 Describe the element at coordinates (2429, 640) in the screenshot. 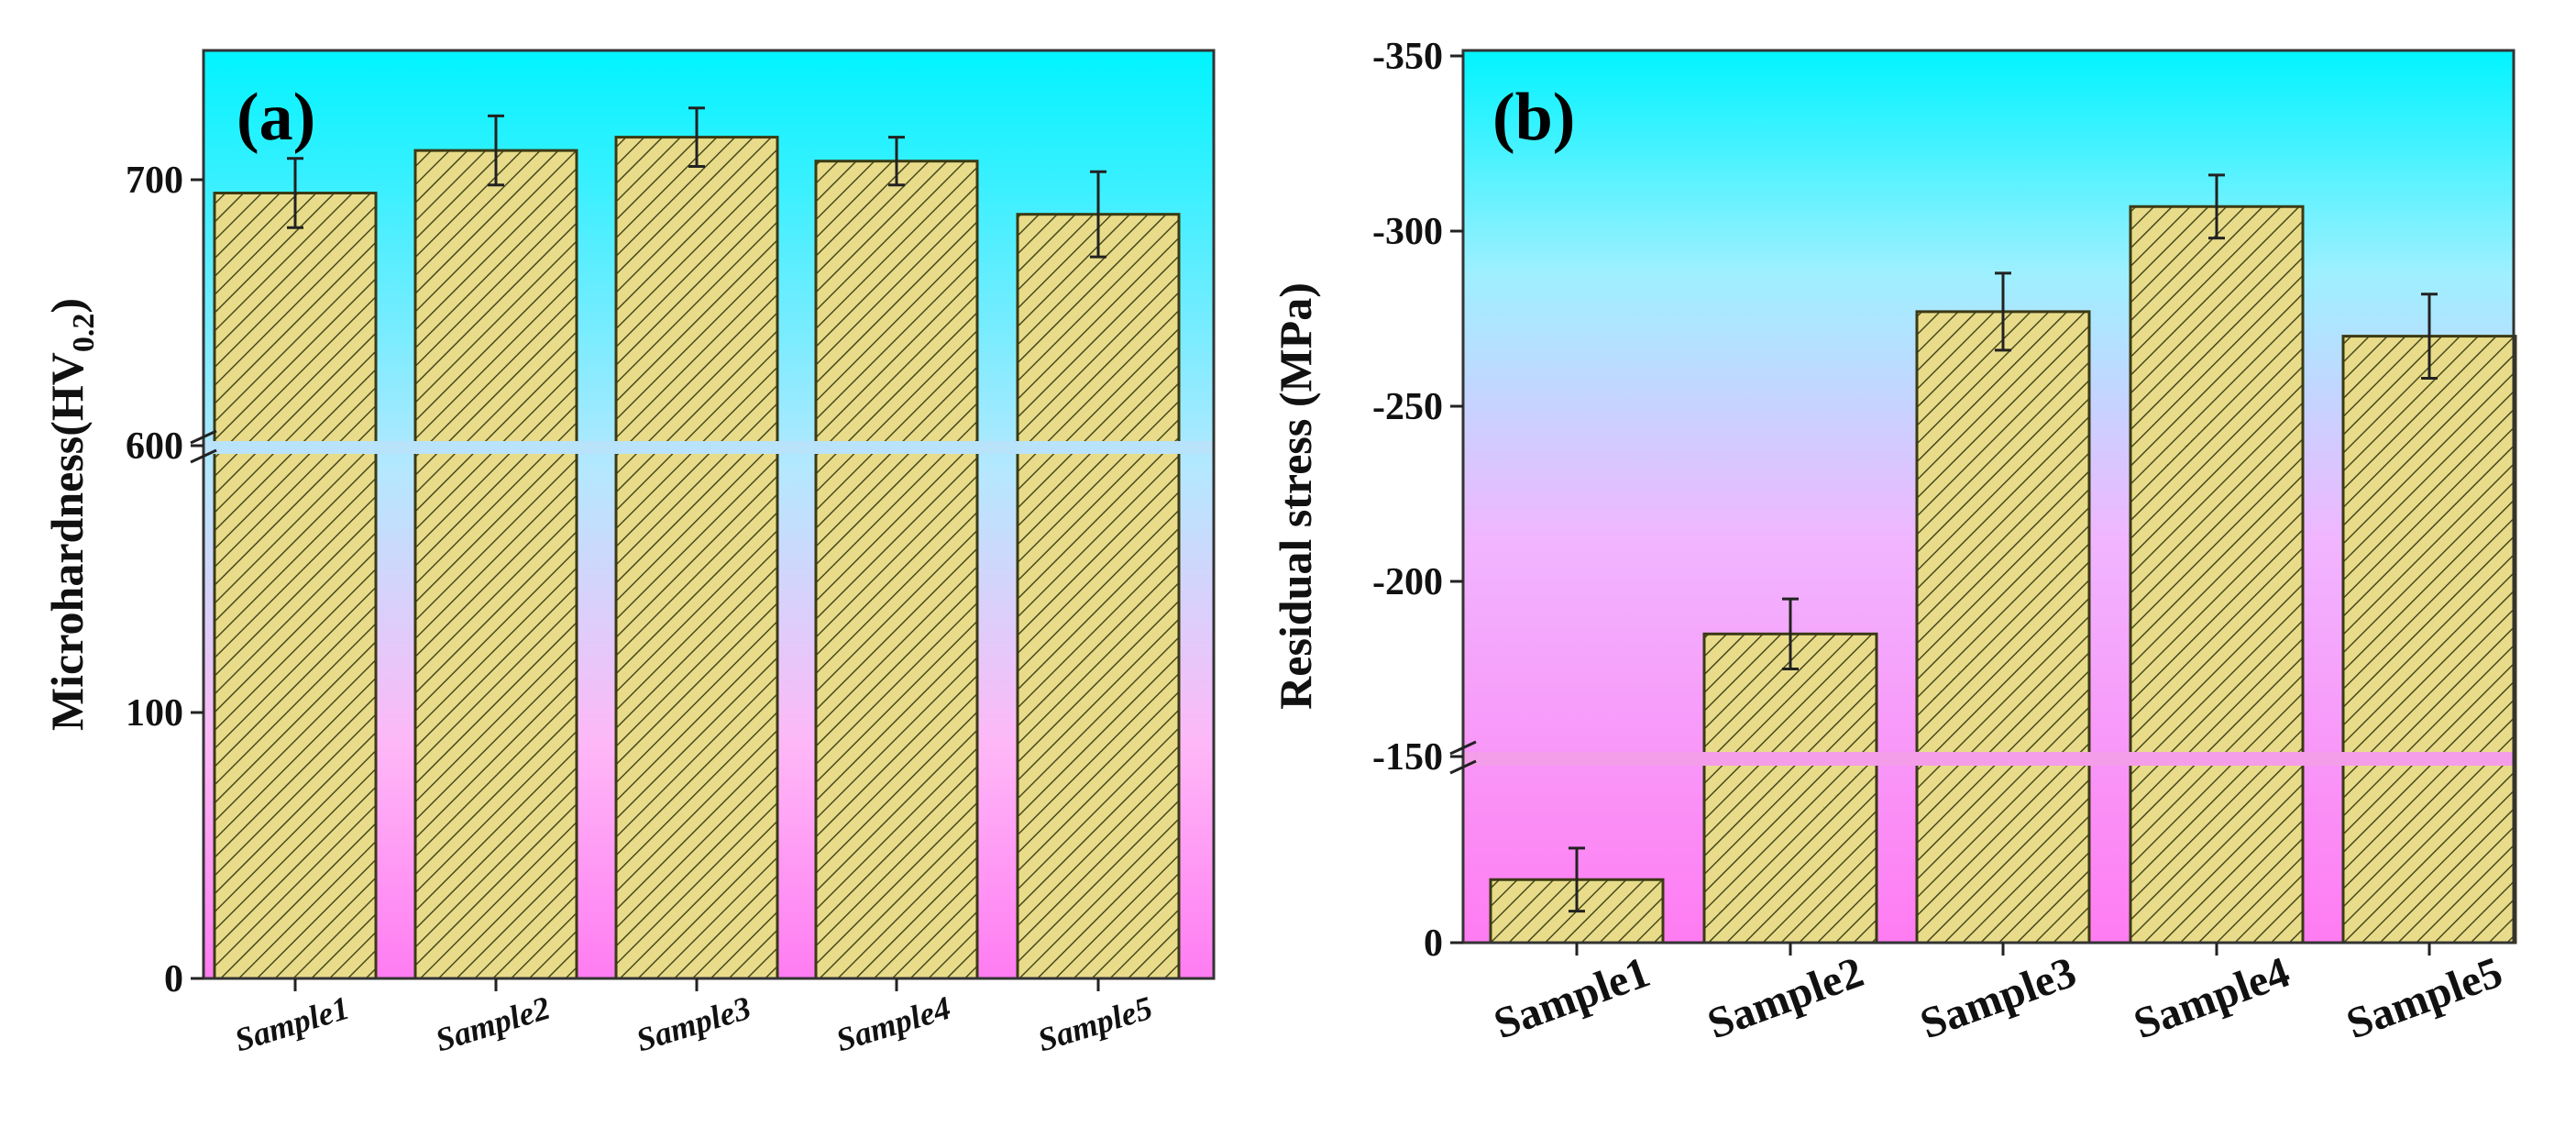

I see `bar-b-sample5` at that location.